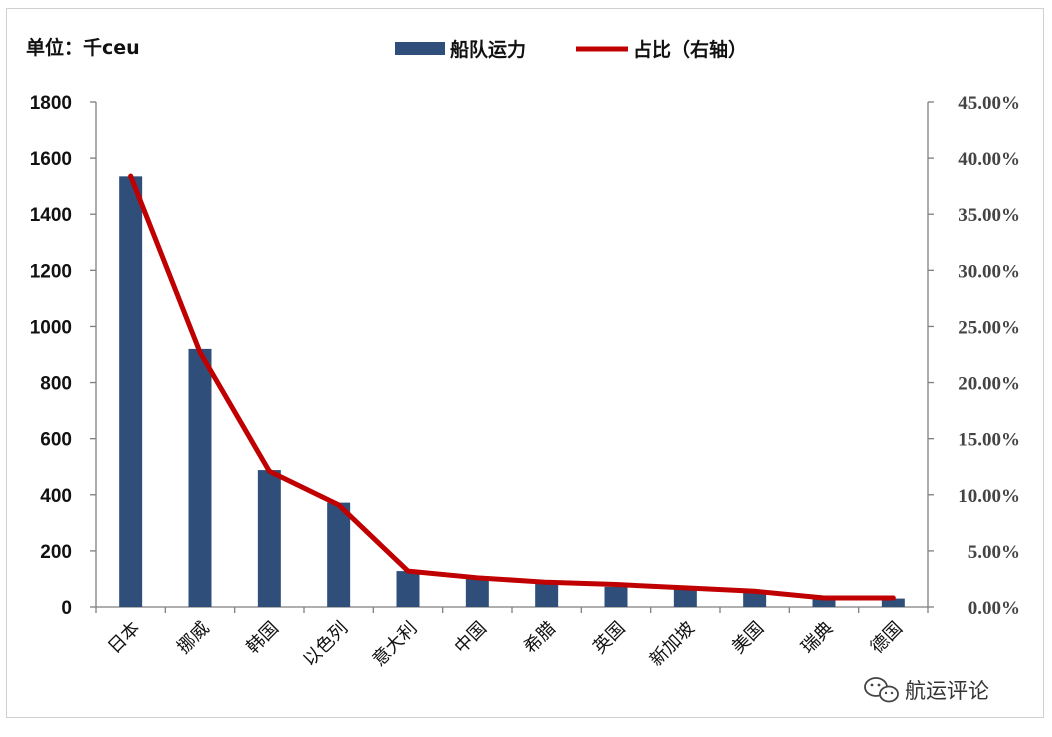  Describe the element at coordinates (989, 271) in the screenshot. I see `right-tick-label: 30.00%` at that location.